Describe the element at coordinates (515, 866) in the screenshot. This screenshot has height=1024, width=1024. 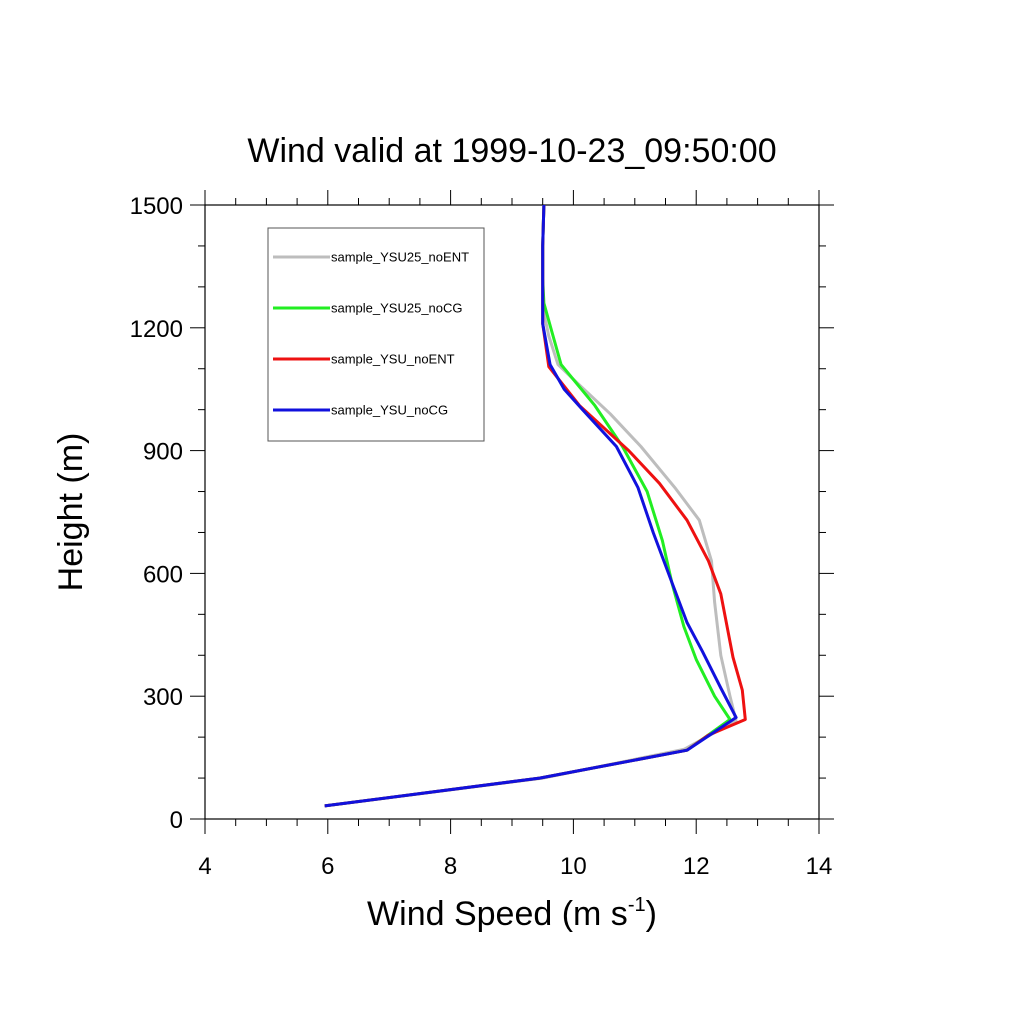
I see `x-tick-labels: 4 6 8 10 12 14` at that location.